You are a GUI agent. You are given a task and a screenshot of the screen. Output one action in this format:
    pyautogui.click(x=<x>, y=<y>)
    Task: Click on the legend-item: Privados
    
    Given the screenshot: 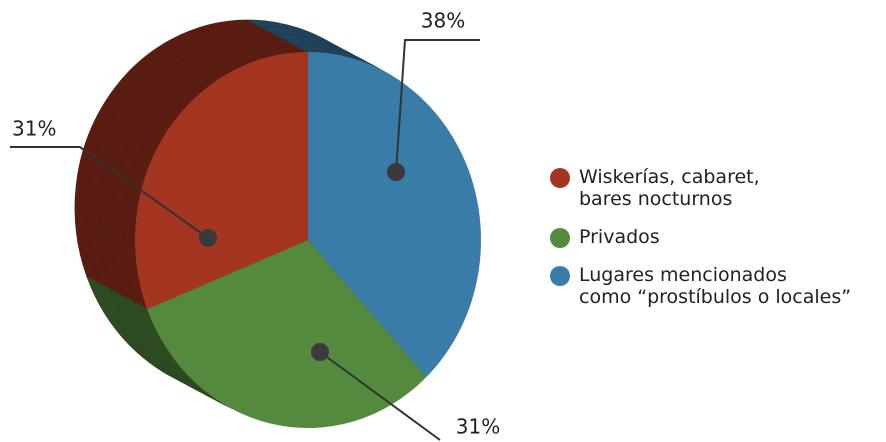 What is the action you would take?
    pyautogui.click(x=700, y=237)
    